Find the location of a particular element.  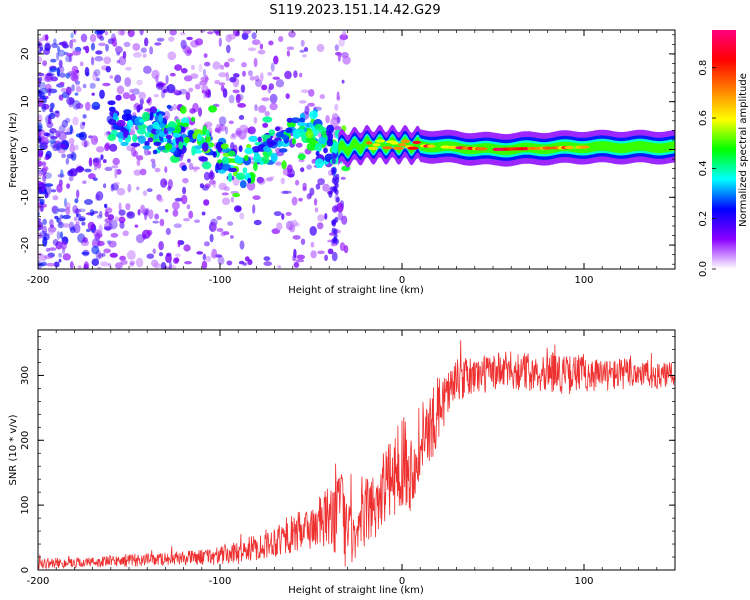

spectrogram-x-tick-label: 0 is located at coordinates (402, 280).